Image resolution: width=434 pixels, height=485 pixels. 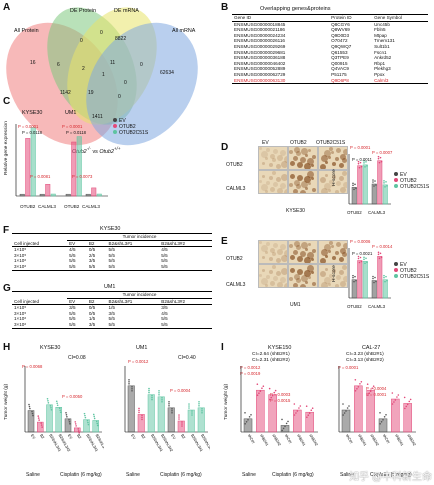 What do you see at coordinates (7, 7) in the screenshot?
I see `panel-a-letter: A` at bounding box center [7, 7].